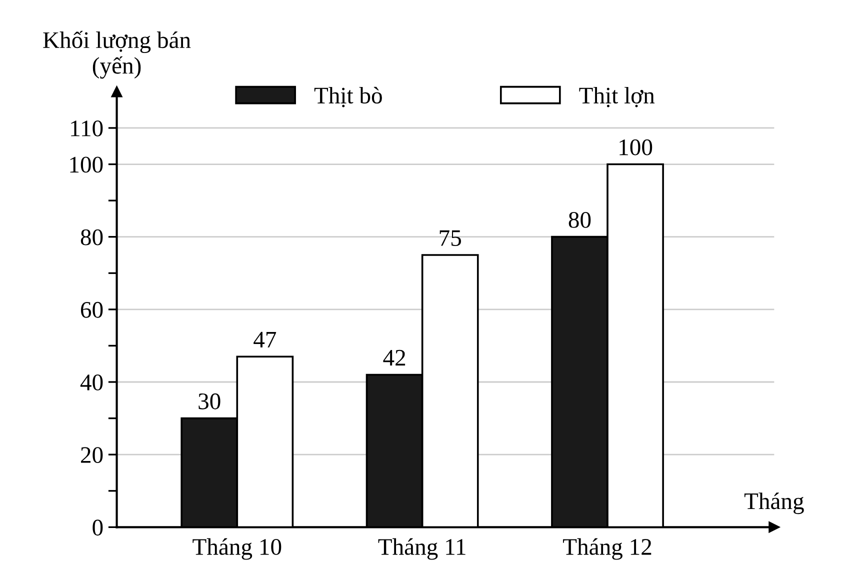 This screenshot has height=573, width=865. Describe the element at coordinates (422, 549) in the screenshot. I see `x-tick-label: Tháng 11` at that location.